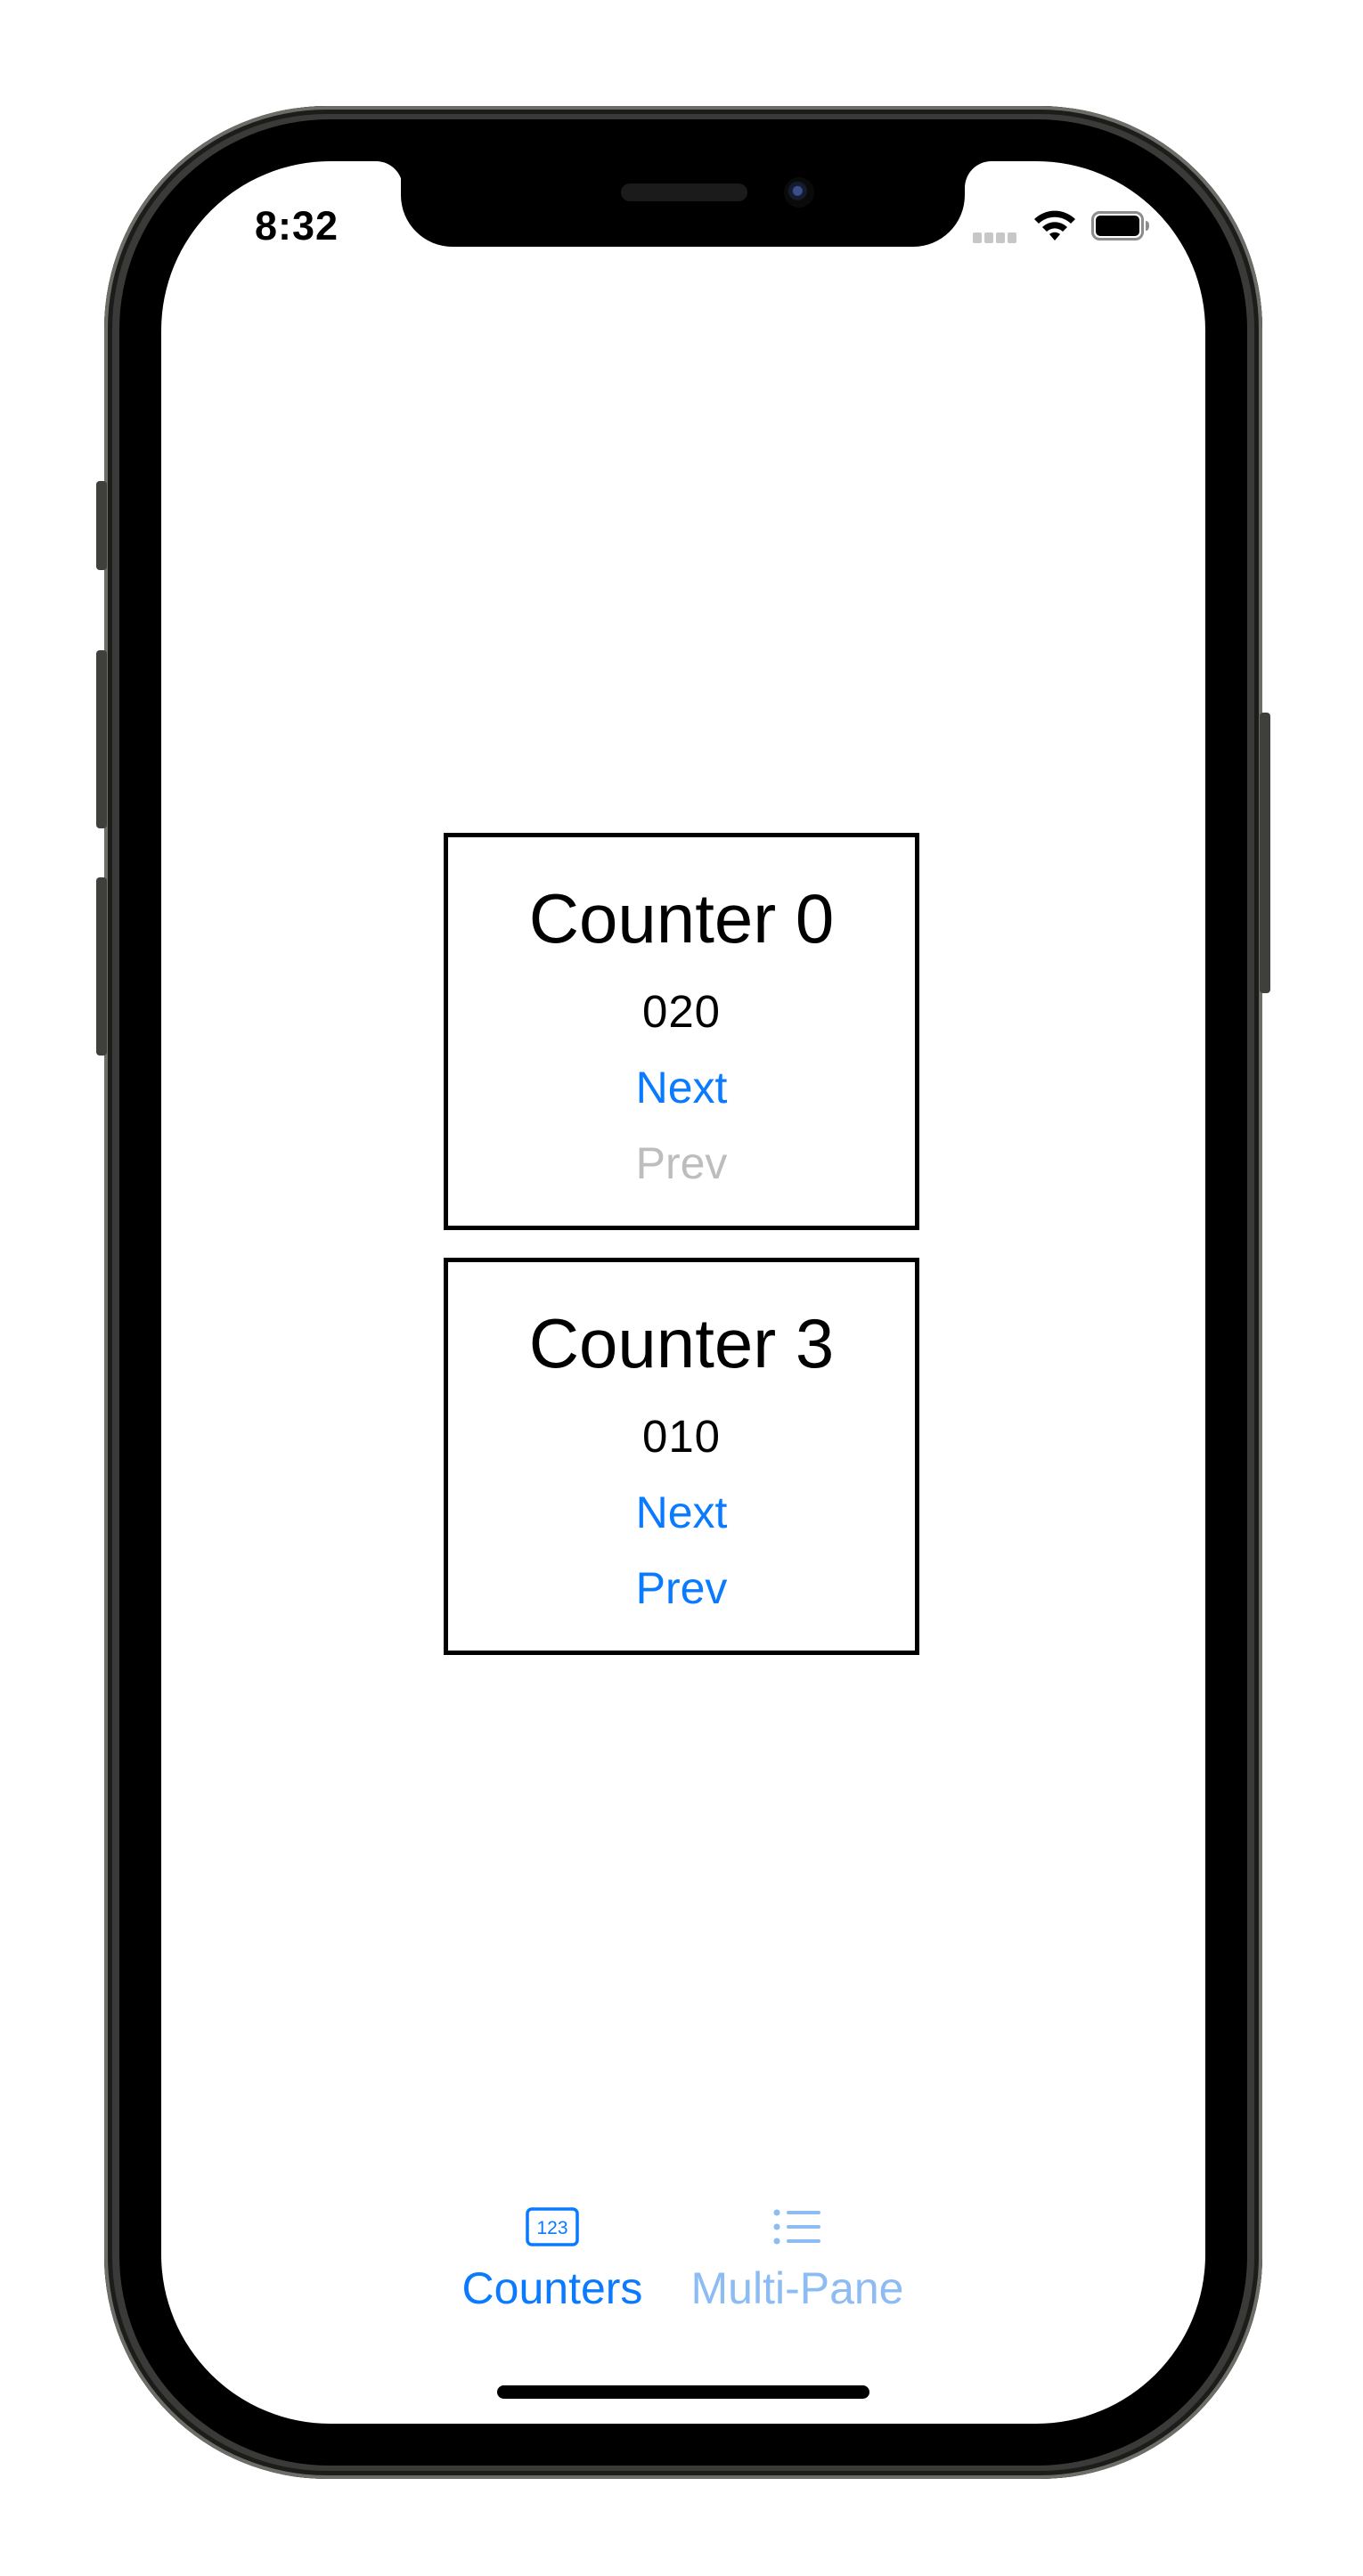  I want to click on counter-card-0: Counter 0 020 Next Prev, so click(681, 1031).